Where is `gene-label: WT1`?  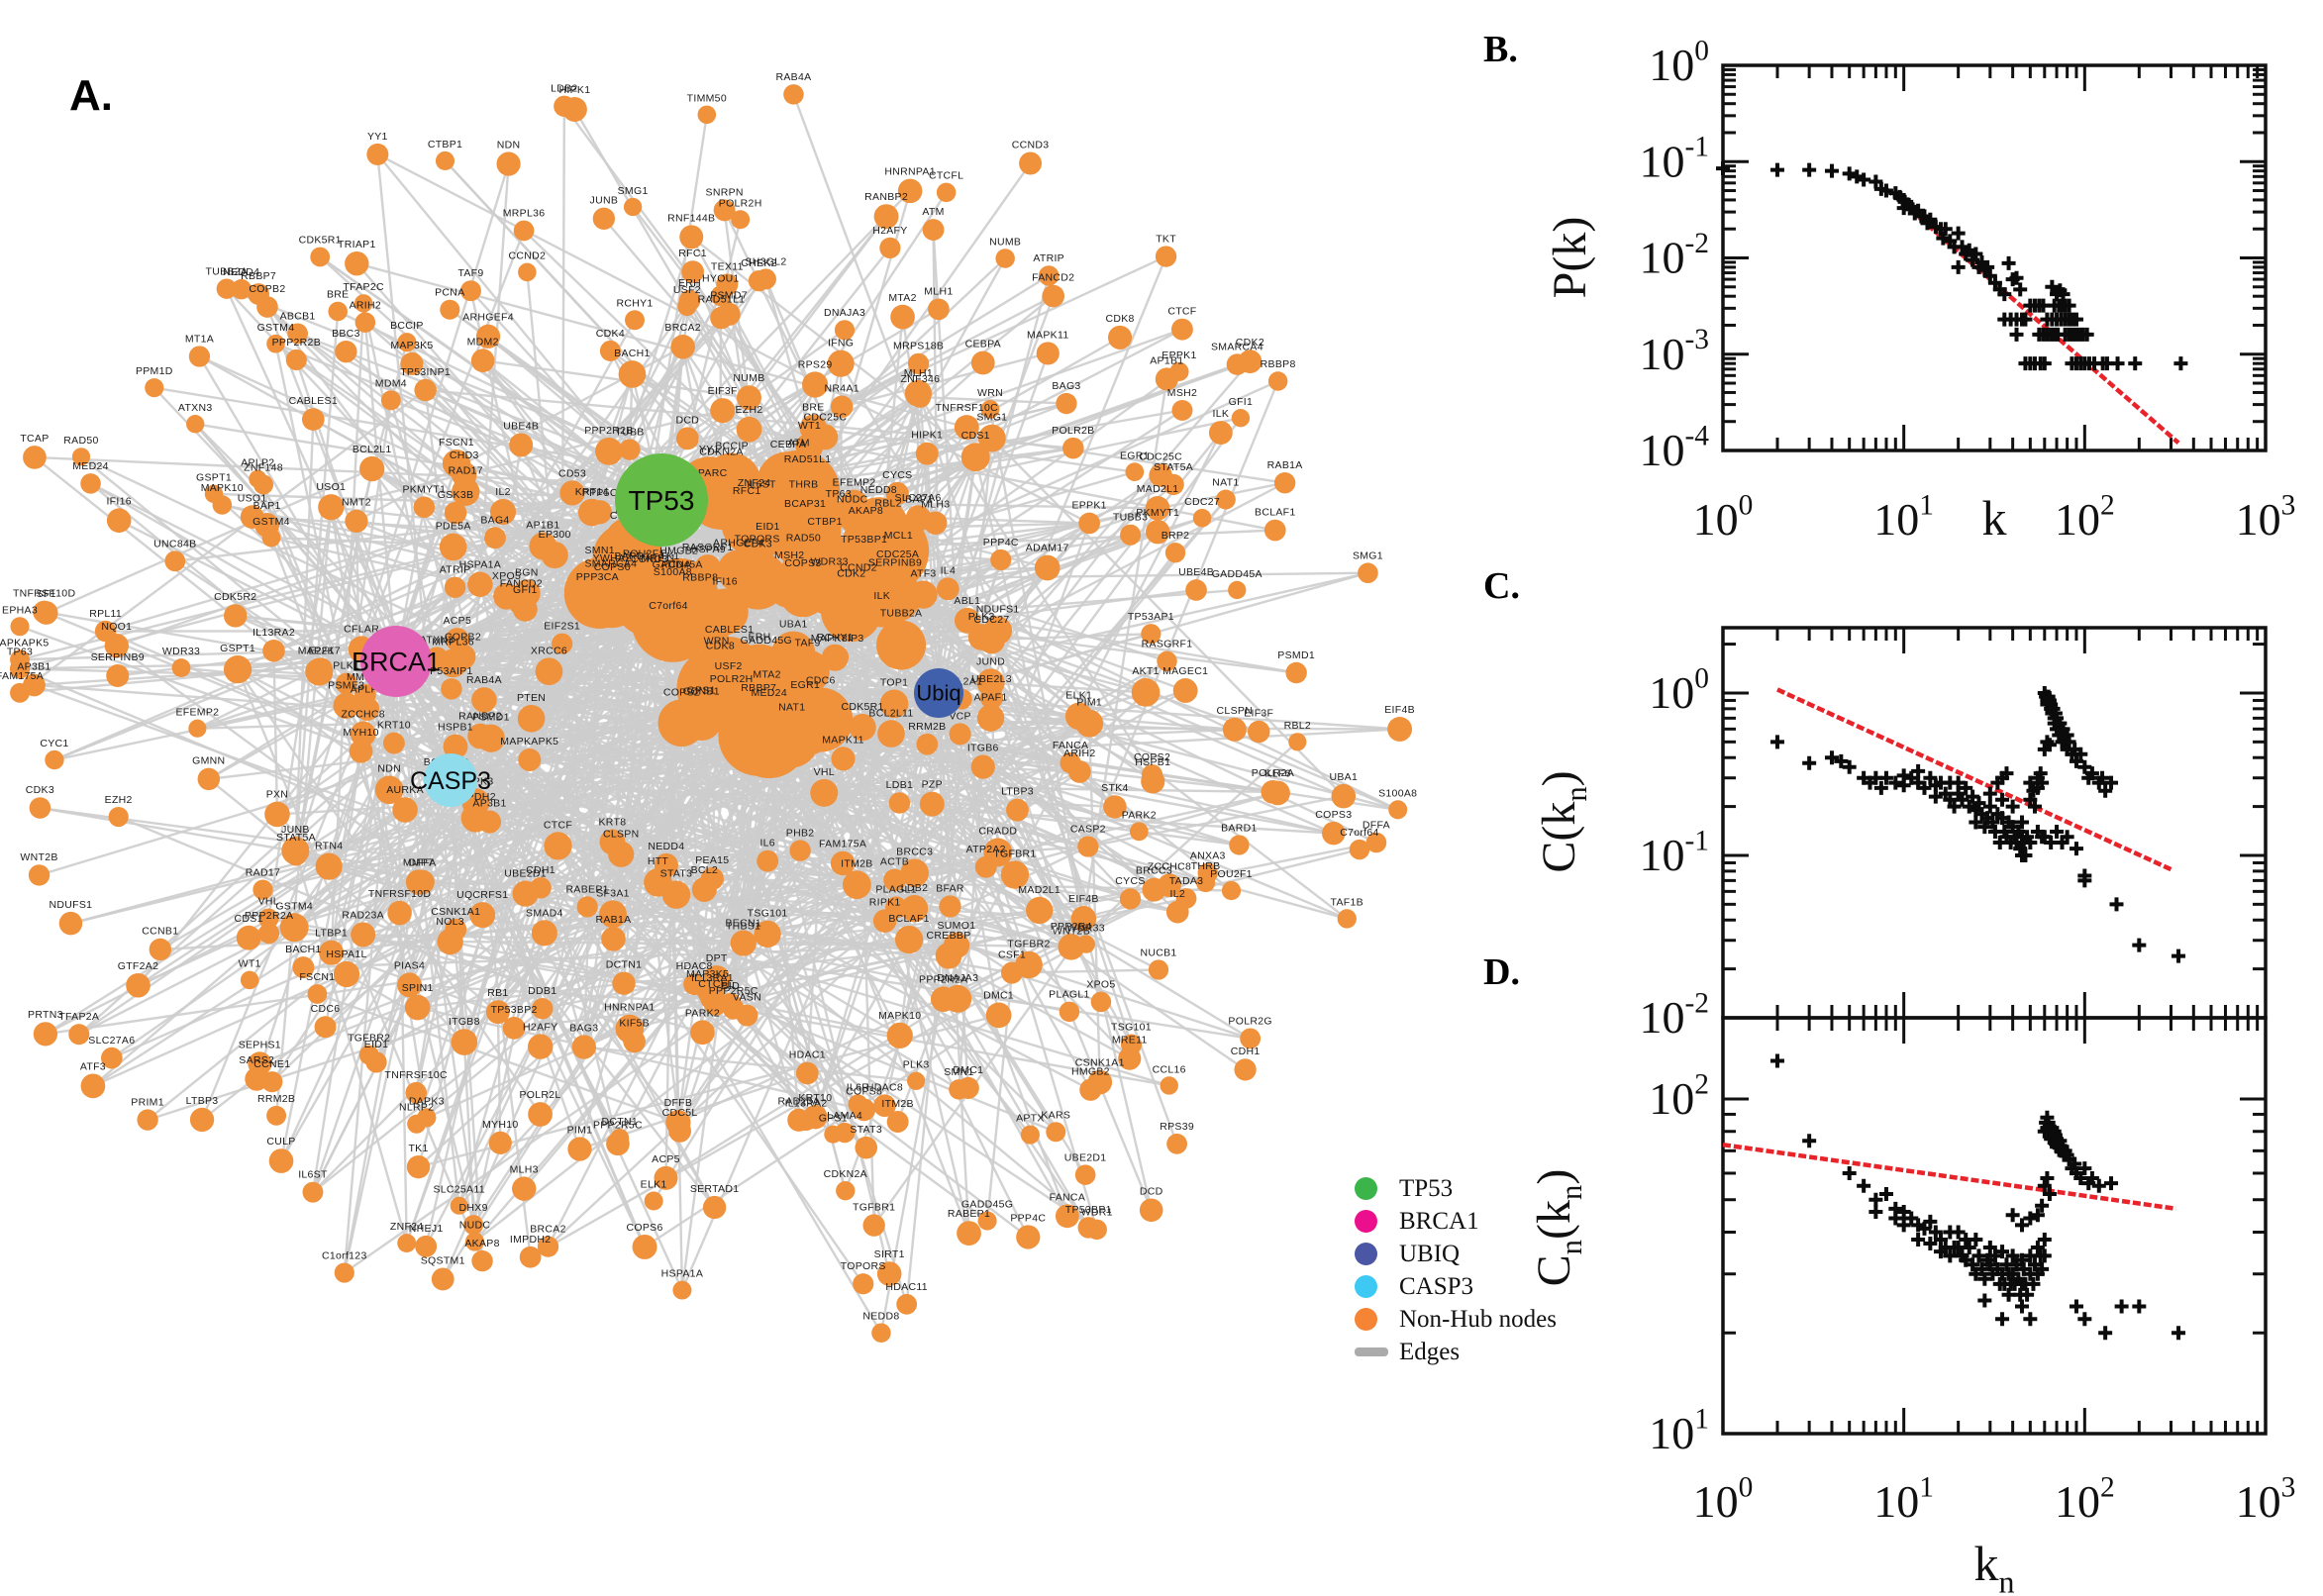
gene-label: WT1 is located at coordinates (809, 426).